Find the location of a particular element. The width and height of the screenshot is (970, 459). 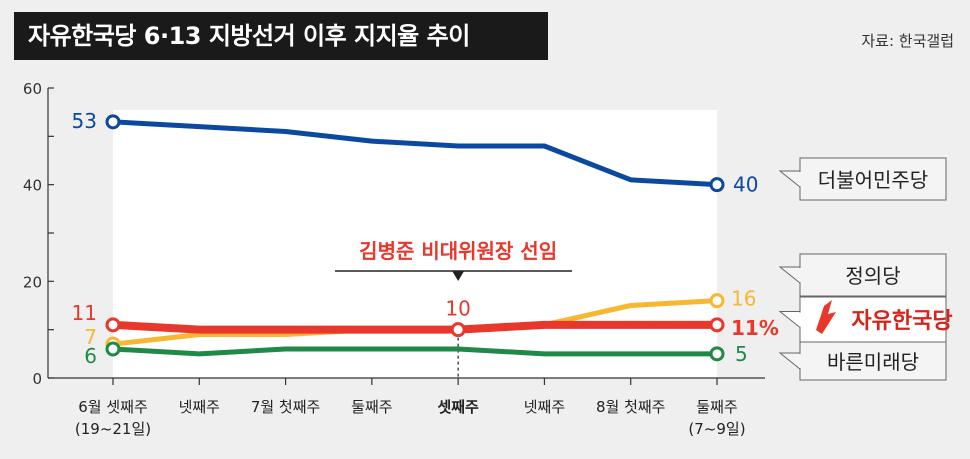

y-tick-label: 20 is located at coordinates (32, 282).